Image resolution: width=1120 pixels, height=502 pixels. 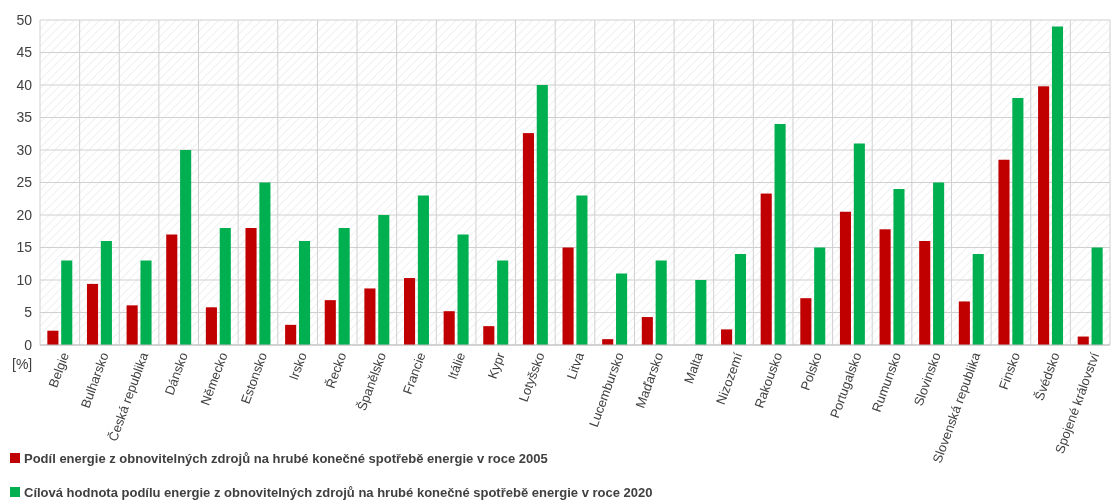 What do you see at coordinates (24, 19) in the screenshot?
I see `y-tick-label: 50` at bounding box center [24, 19].